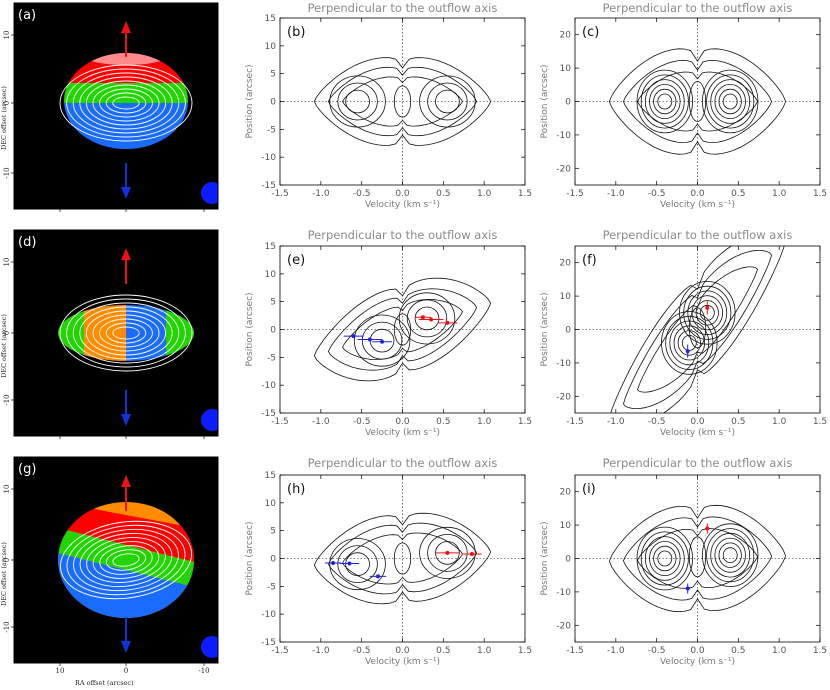 This screenshot has width=830, height=690. I want to click on map-ylabel-1: DEC offset (arcsec), so click(4, 346).